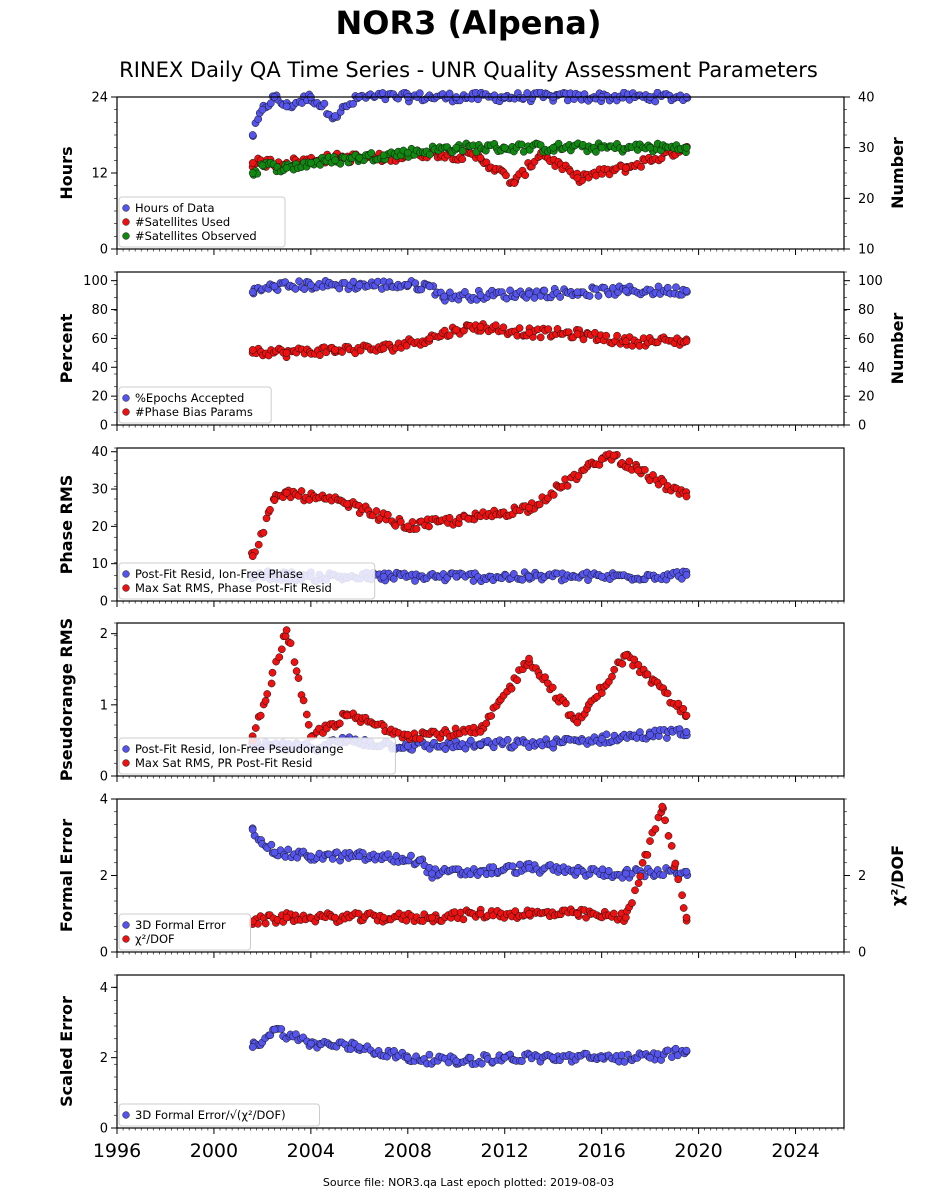 The height and width of the screenshot is (1200, 937). Describe the element at coordinates (99, 490) in the screenshot. I see `y-tick-label: 30` at that location.